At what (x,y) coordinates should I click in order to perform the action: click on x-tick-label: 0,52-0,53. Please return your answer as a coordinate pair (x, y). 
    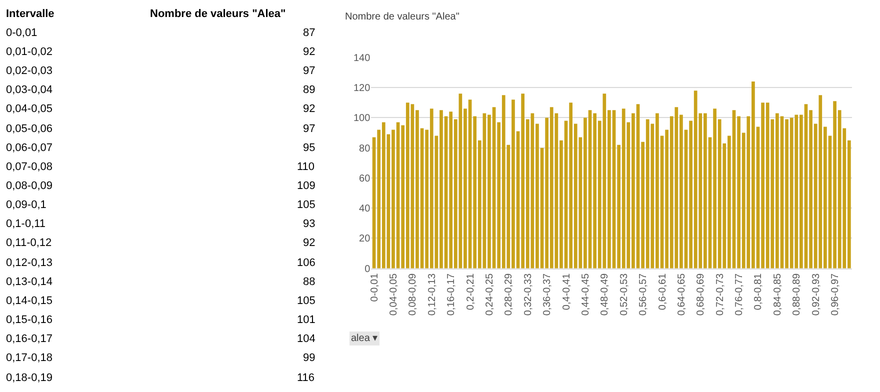
    Looking at the image, I should click on (624, 294).